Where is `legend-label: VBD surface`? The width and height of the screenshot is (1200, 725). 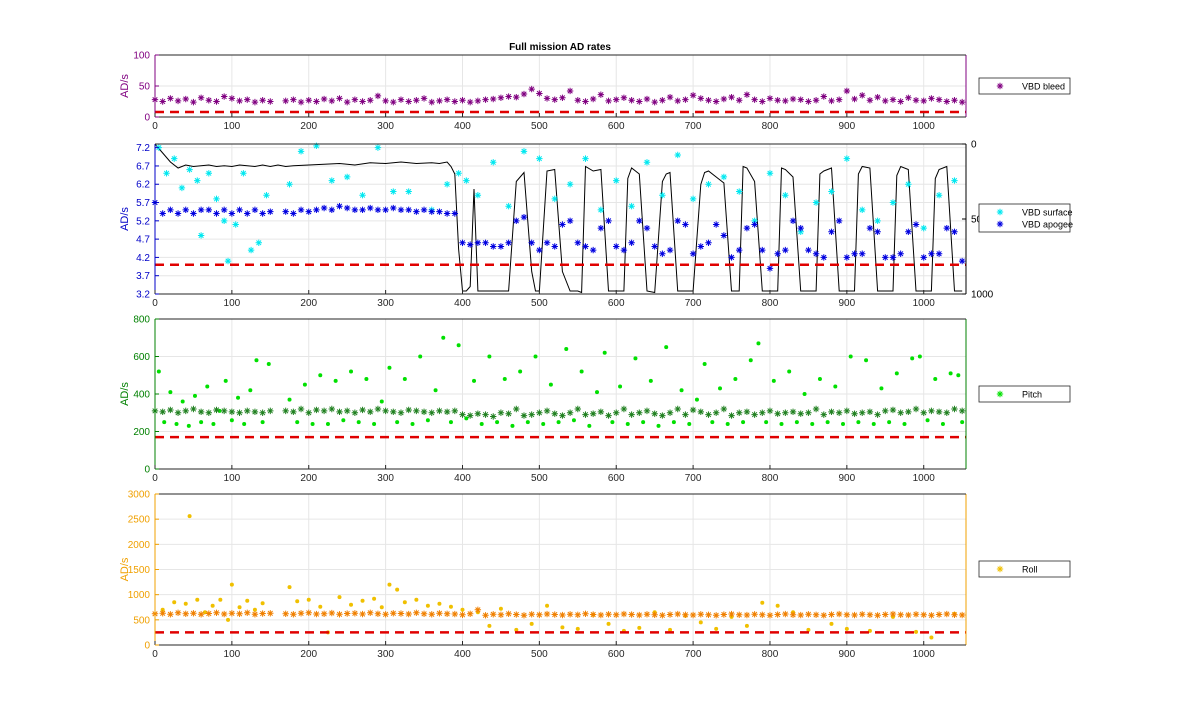
legend-label: VBD surface is located at coordinates (1047, 213).